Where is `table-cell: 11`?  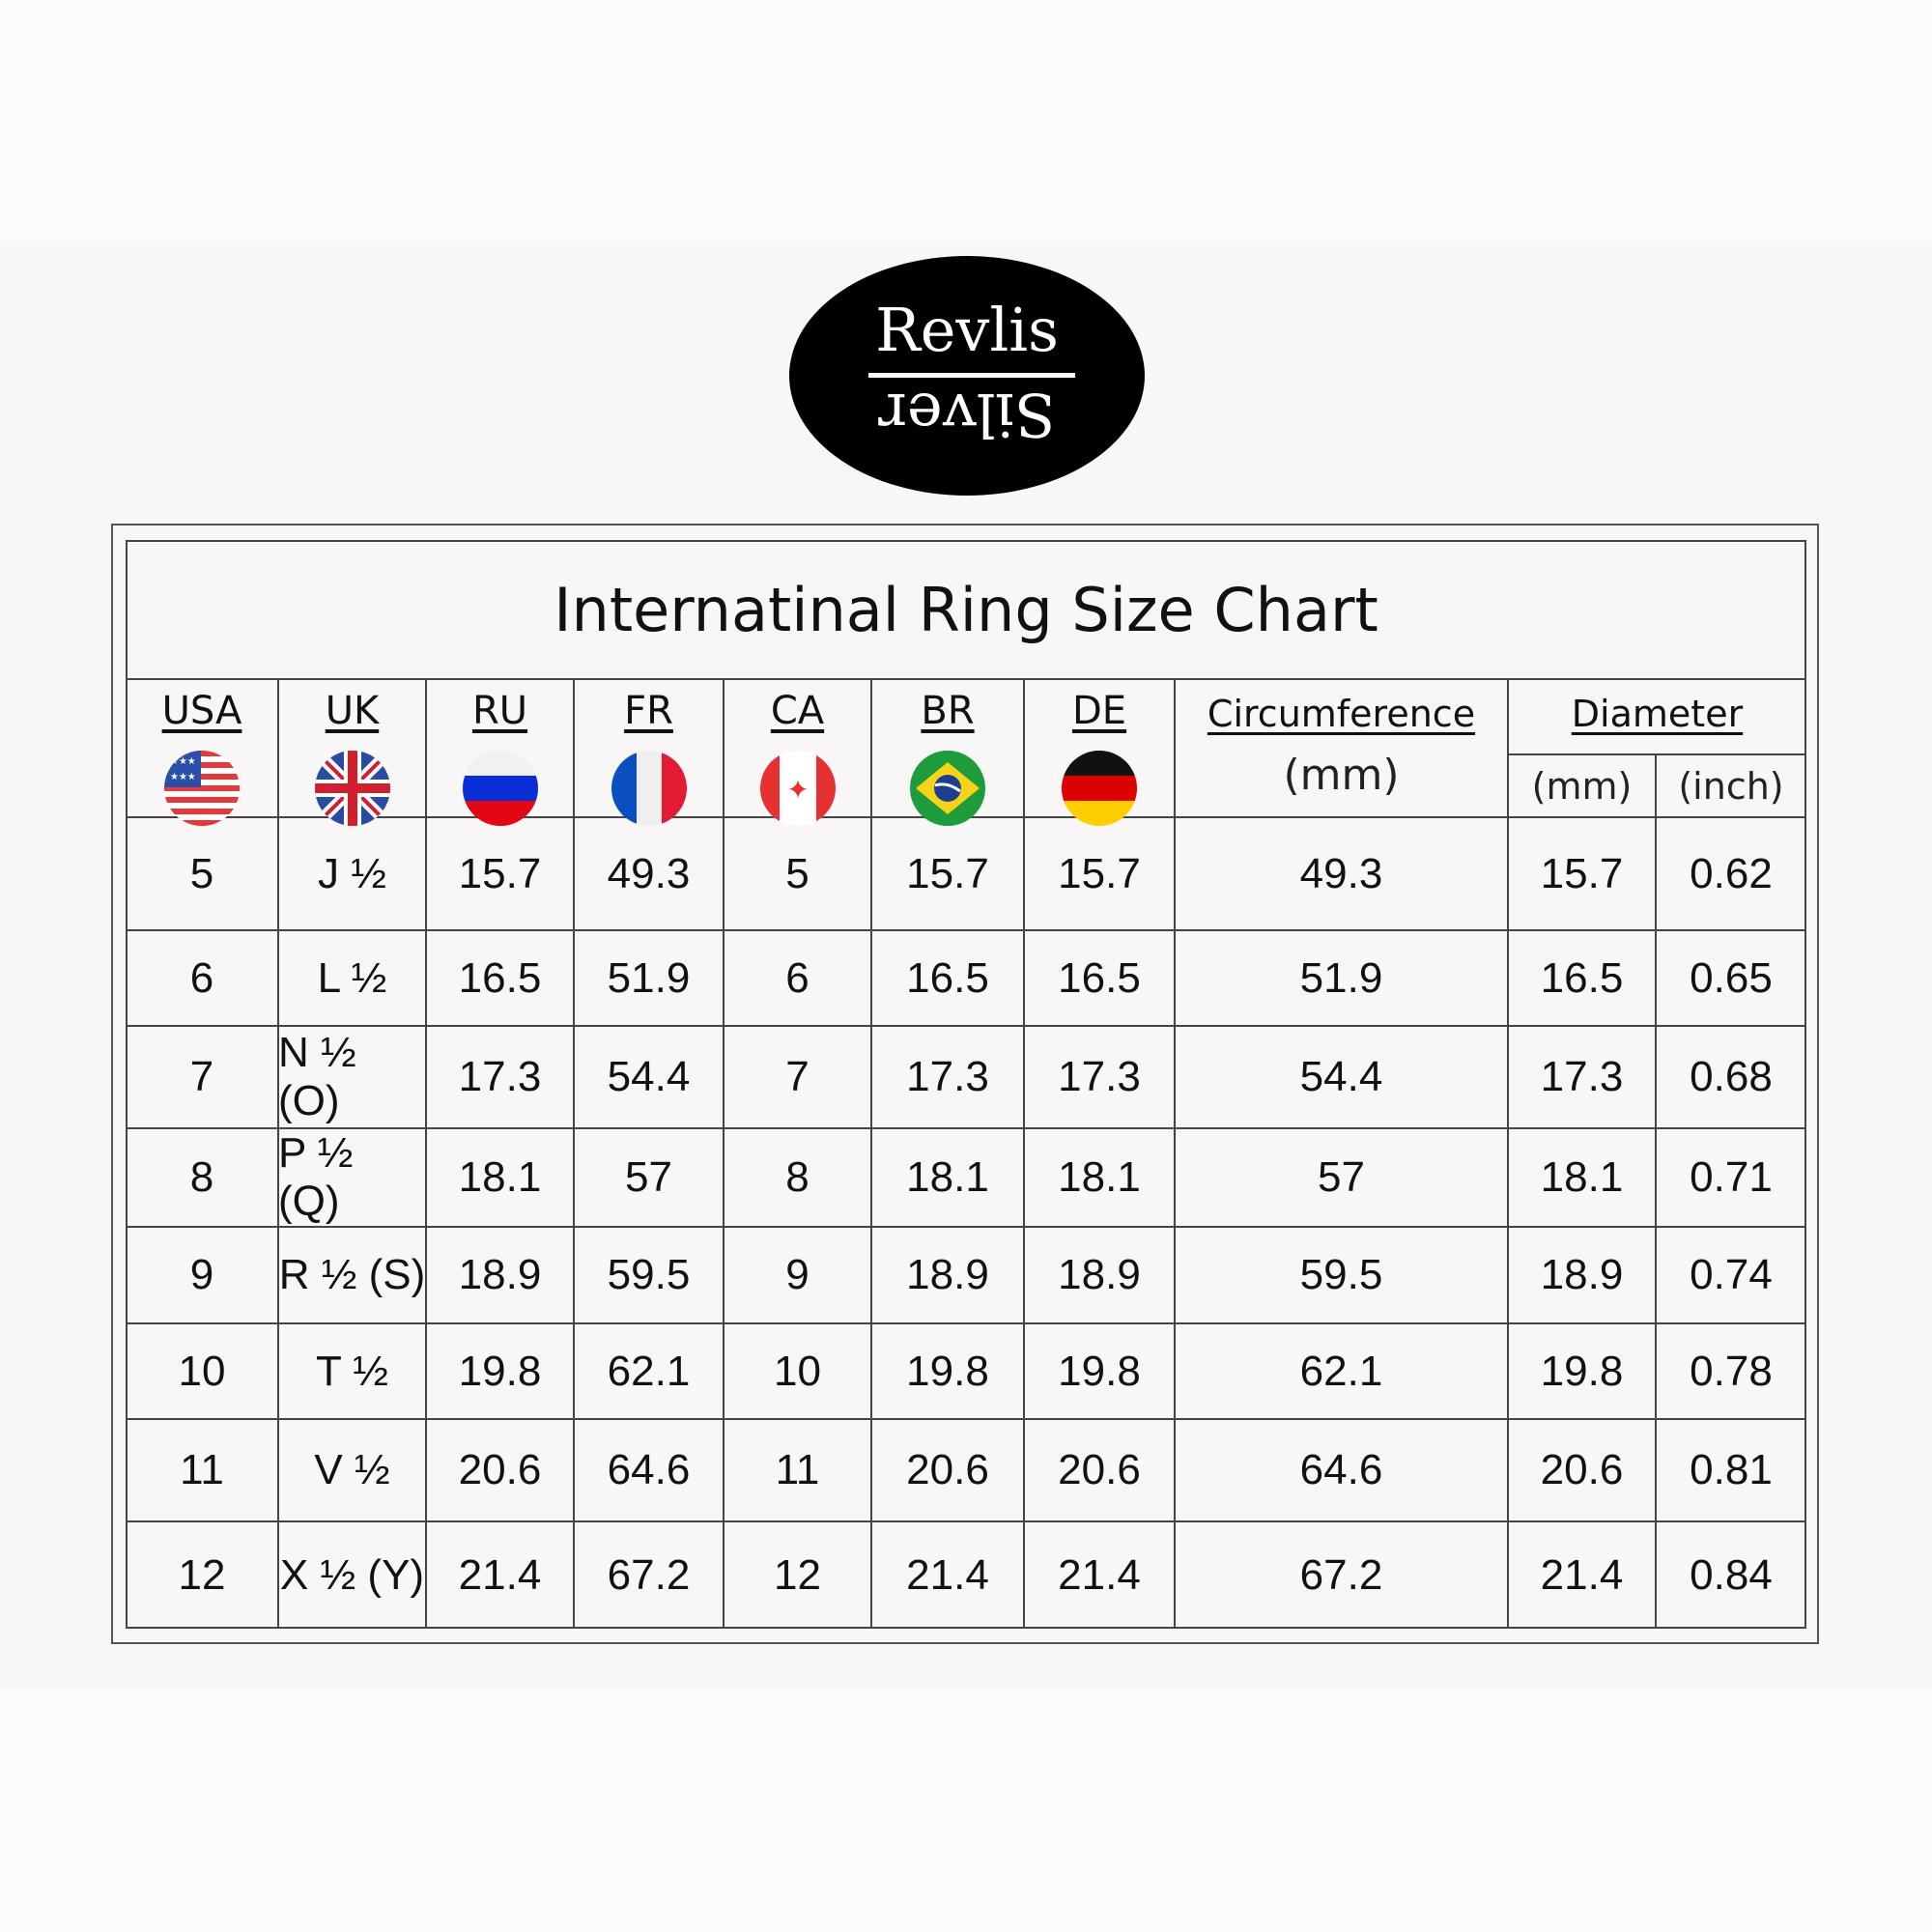
table-cell: 11 is located at coordinates (797, 1469).